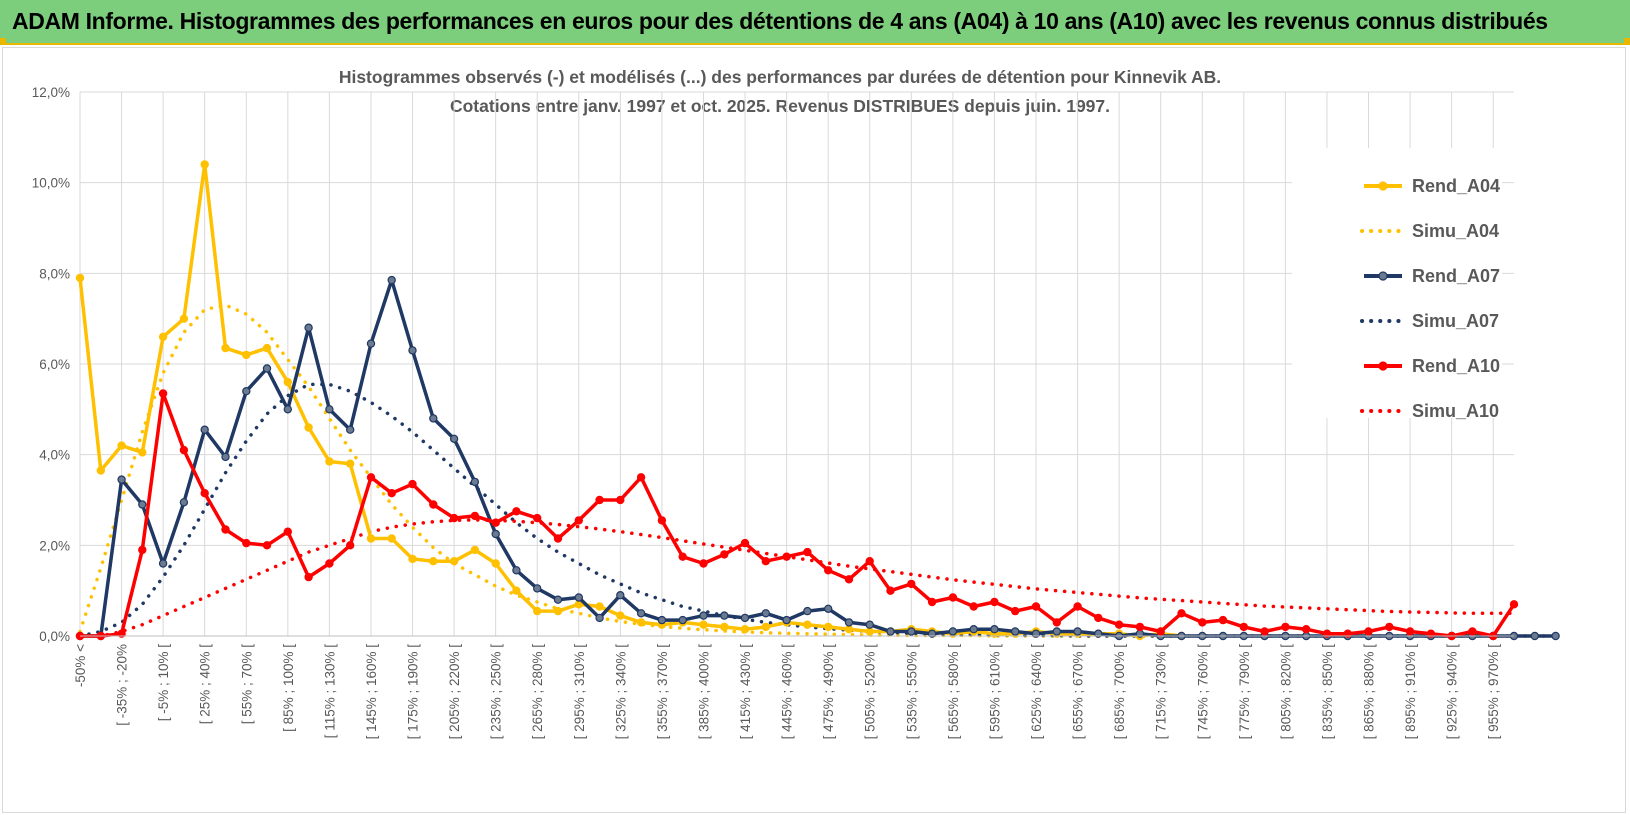 Image resolution: width=1630 pixels, height=815 pixels. What do you see at coordinates (205, 684) in the screenshot?
I see `x-tick-label: [ 25% ; 40% [` at bounding box center [205, 684].